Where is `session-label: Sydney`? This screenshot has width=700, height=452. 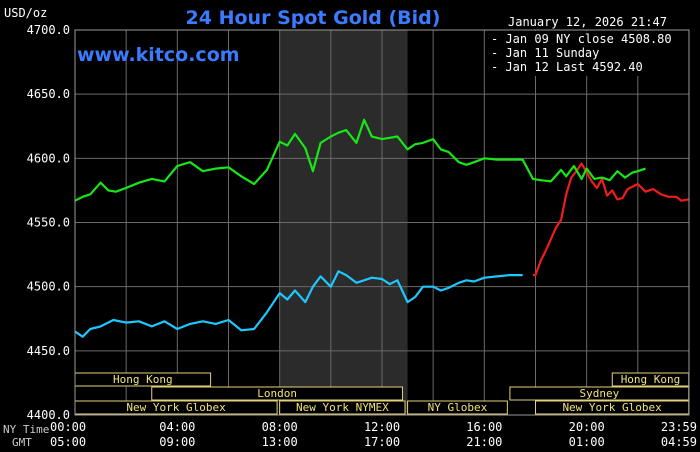 session-label: Sydney is located at coordinates (599, 393).